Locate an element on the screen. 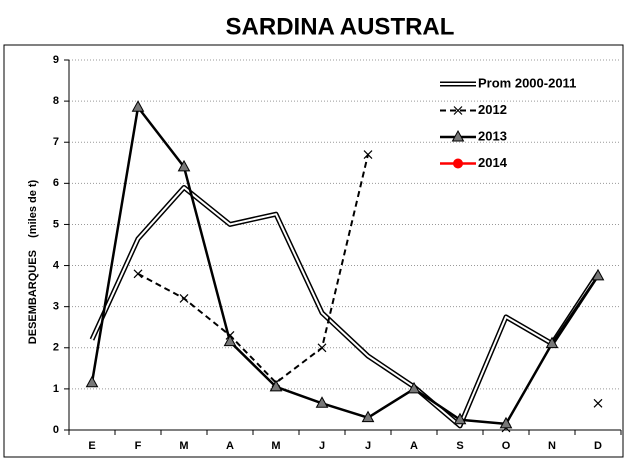  legend-label: Prom 2000-2011 is located at coordinates (527, 82).